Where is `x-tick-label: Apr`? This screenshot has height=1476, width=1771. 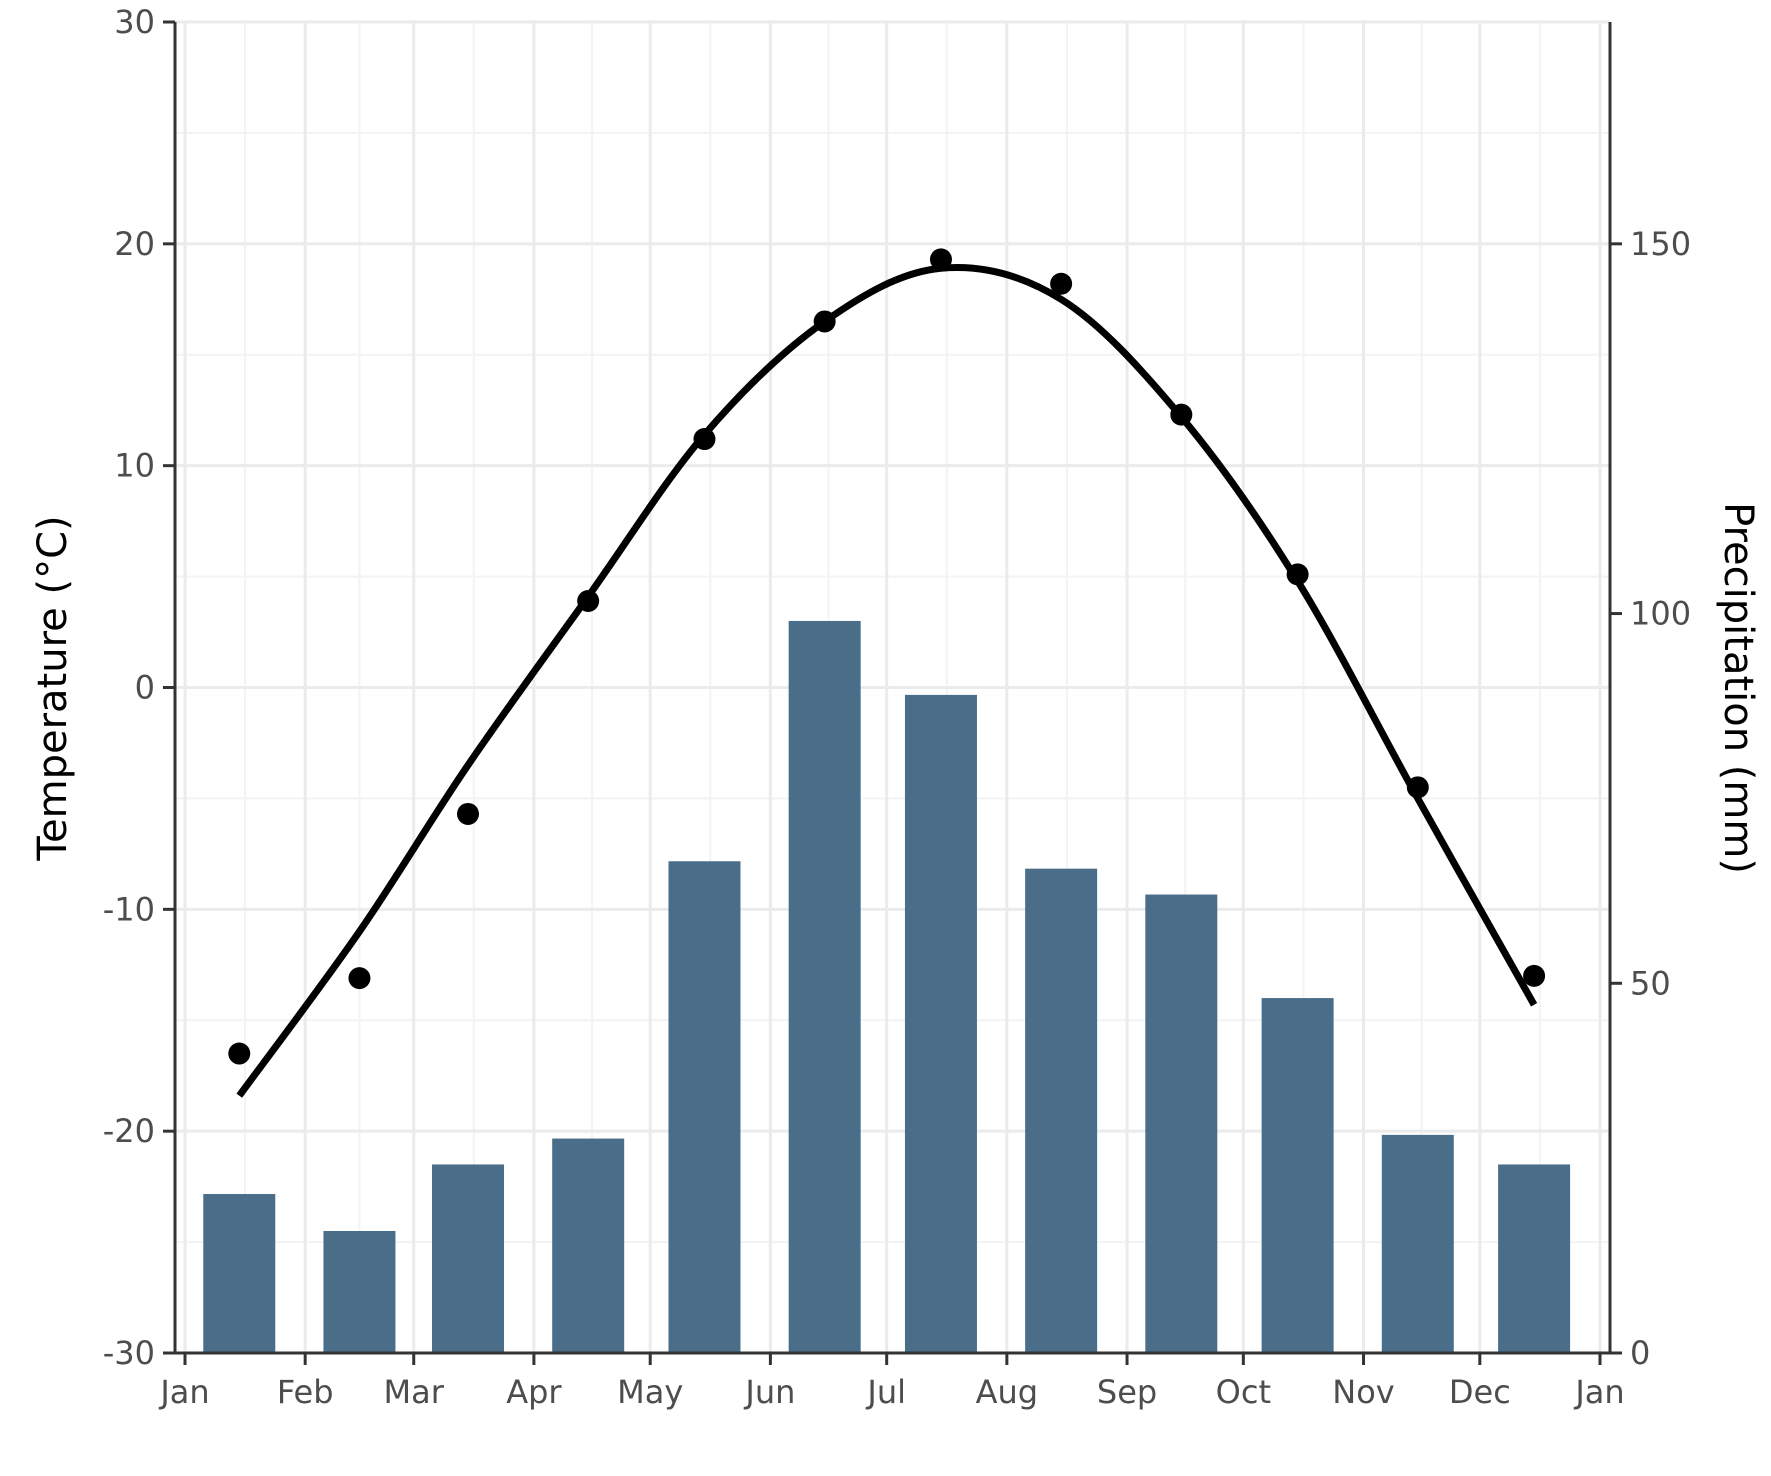
x-tick-label: Apr is located at coordinates (534, 1392).